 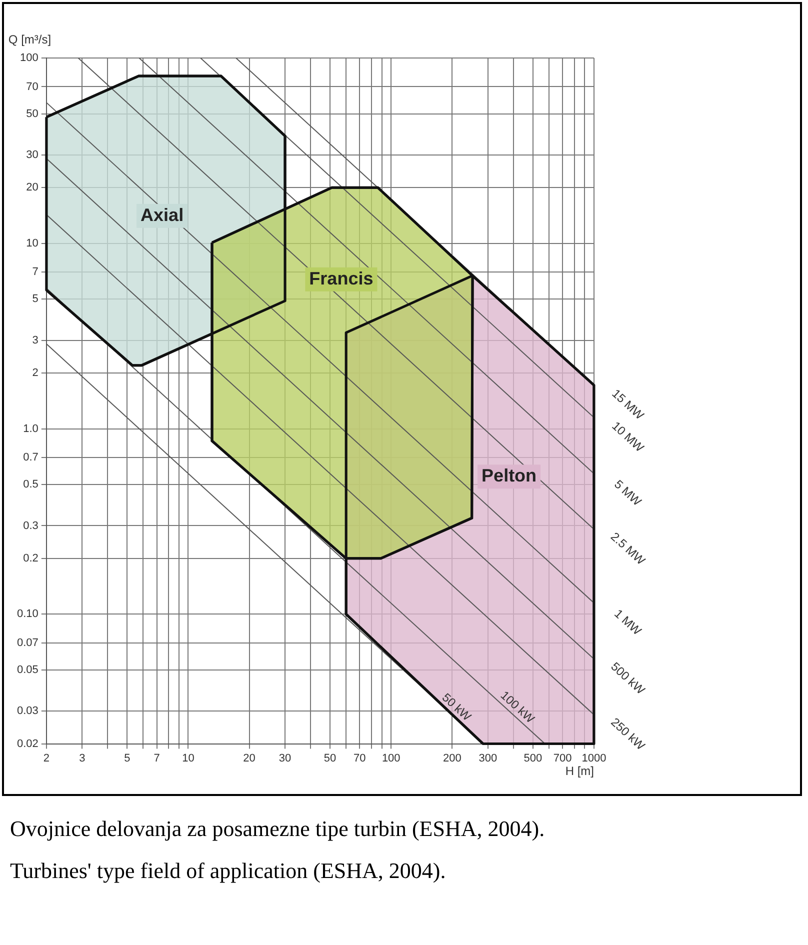 What do you see at coordinates (35, 299) in the screenshot?
I see `y-tick-label: 5` at bounding box center [35, 299].